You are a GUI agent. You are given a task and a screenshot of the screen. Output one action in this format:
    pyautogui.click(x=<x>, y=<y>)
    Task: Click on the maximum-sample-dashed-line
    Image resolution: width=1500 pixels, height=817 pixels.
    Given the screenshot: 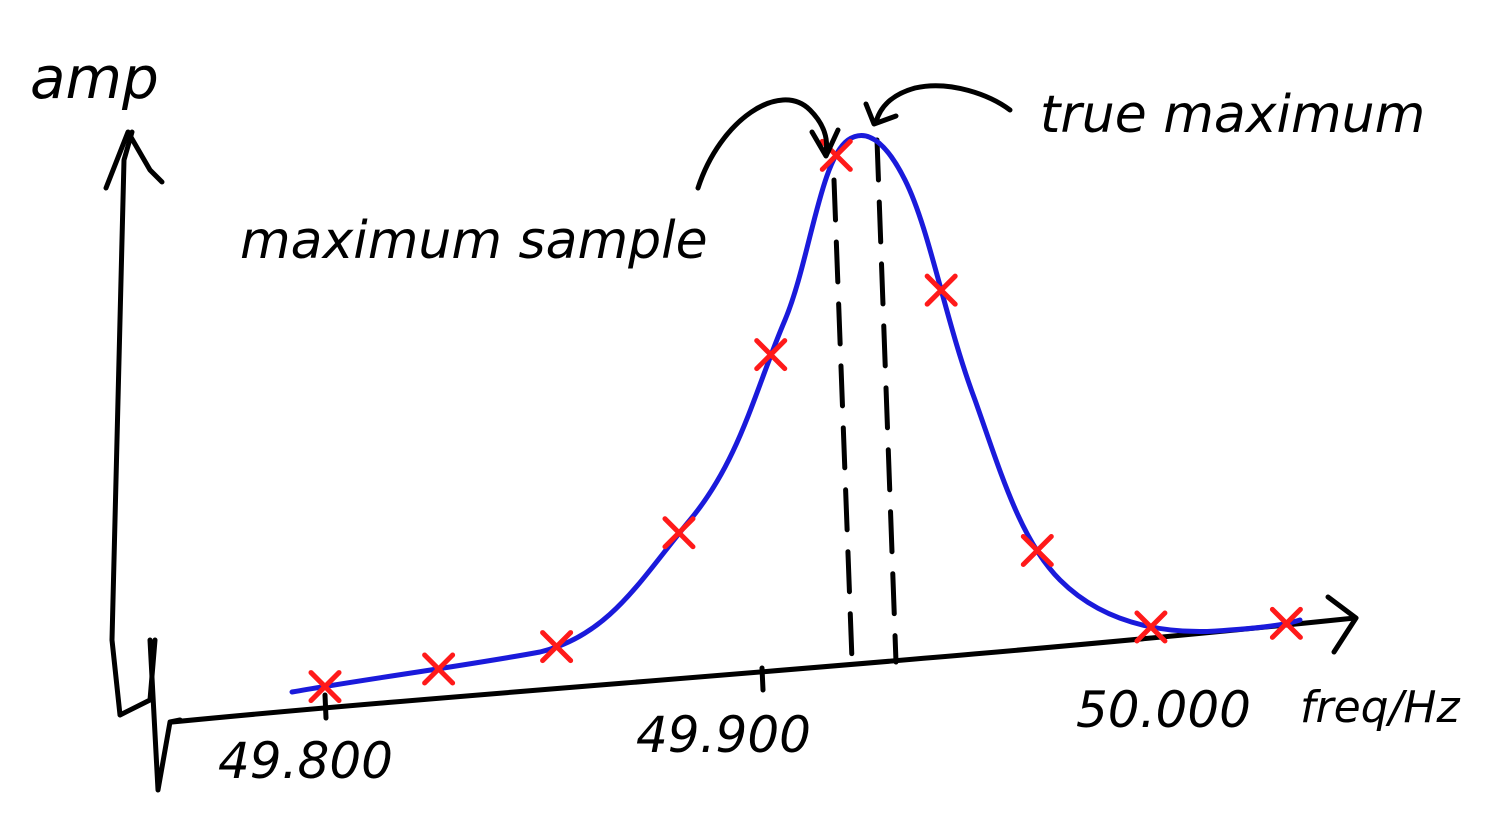 What is the action you would take?
    pyautogui.click(x=843, y=420)
    